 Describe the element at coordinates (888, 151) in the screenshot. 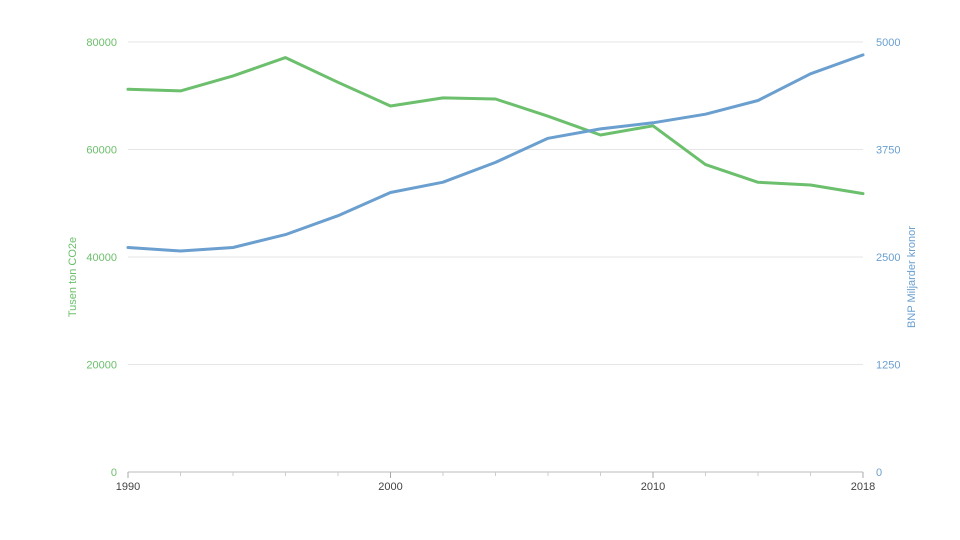

I see `right-tick-label: 3750` at that location.